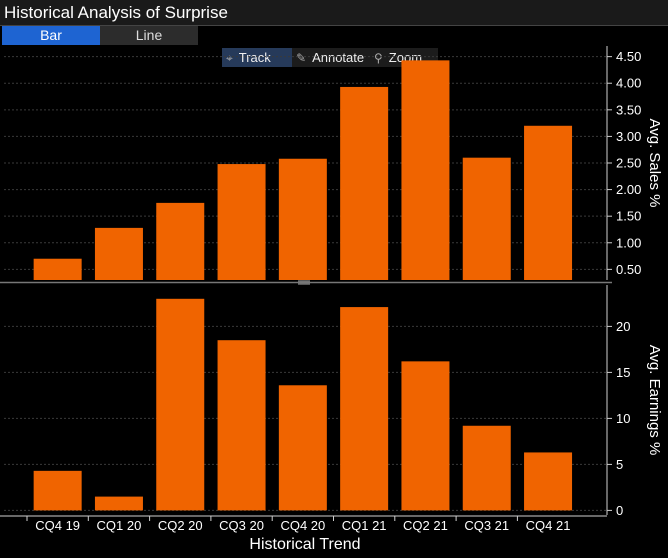 The width and height of the screenshot is (668, 558). Describe the element at coordinates (378, 58) in the screenshot. I see `magnifier-icon: ⚲` at that location.